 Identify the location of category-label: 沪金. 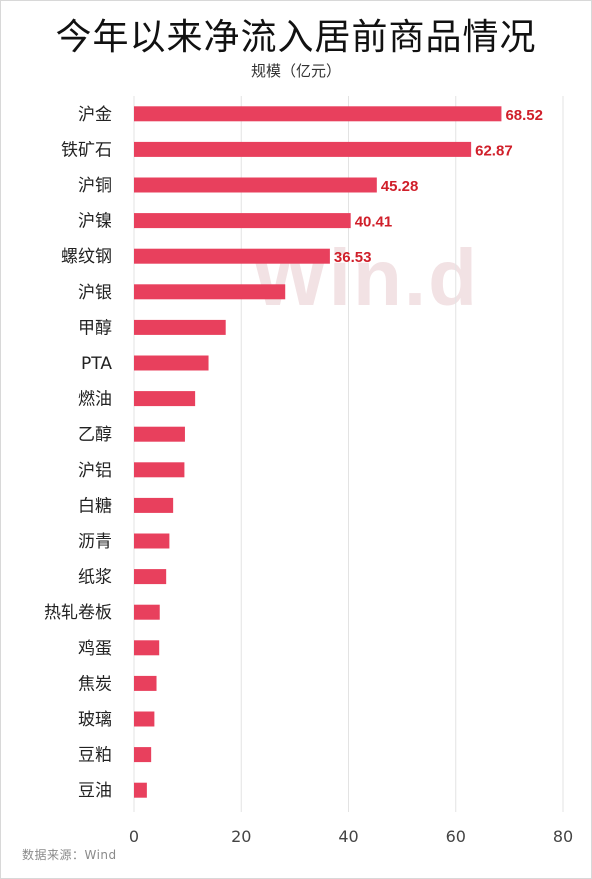
(95, 115).